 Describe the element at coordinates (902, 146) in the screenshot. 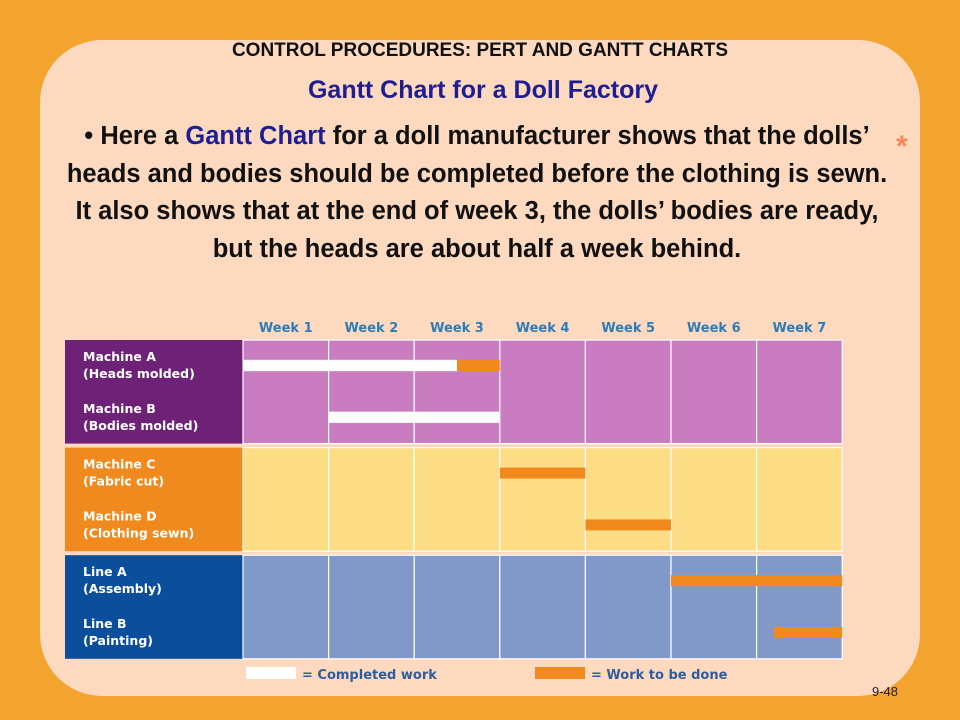

I see `star-icon: *` at that location.